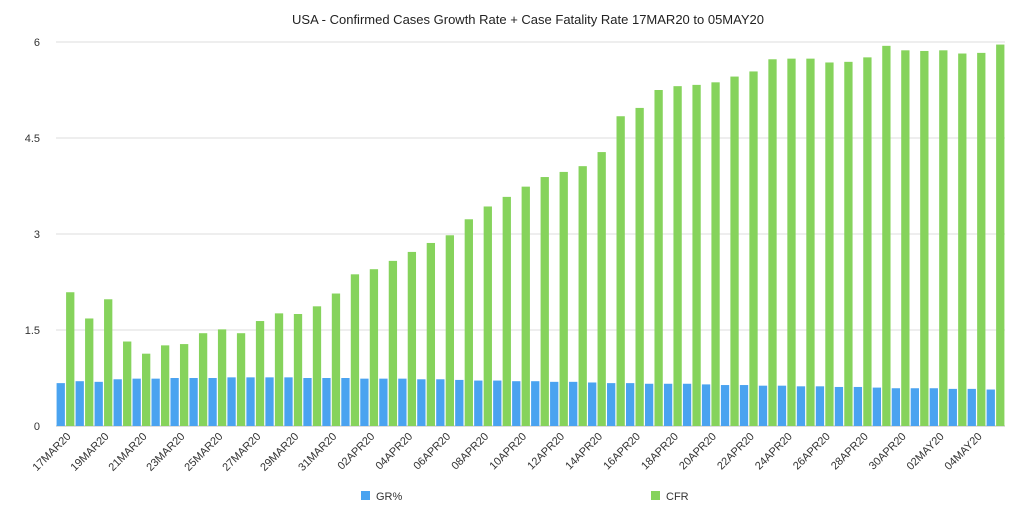  Describe the element at coordinates (774, 452) in the screenshot. I see `x-tick-label: 24APR20` at that location.